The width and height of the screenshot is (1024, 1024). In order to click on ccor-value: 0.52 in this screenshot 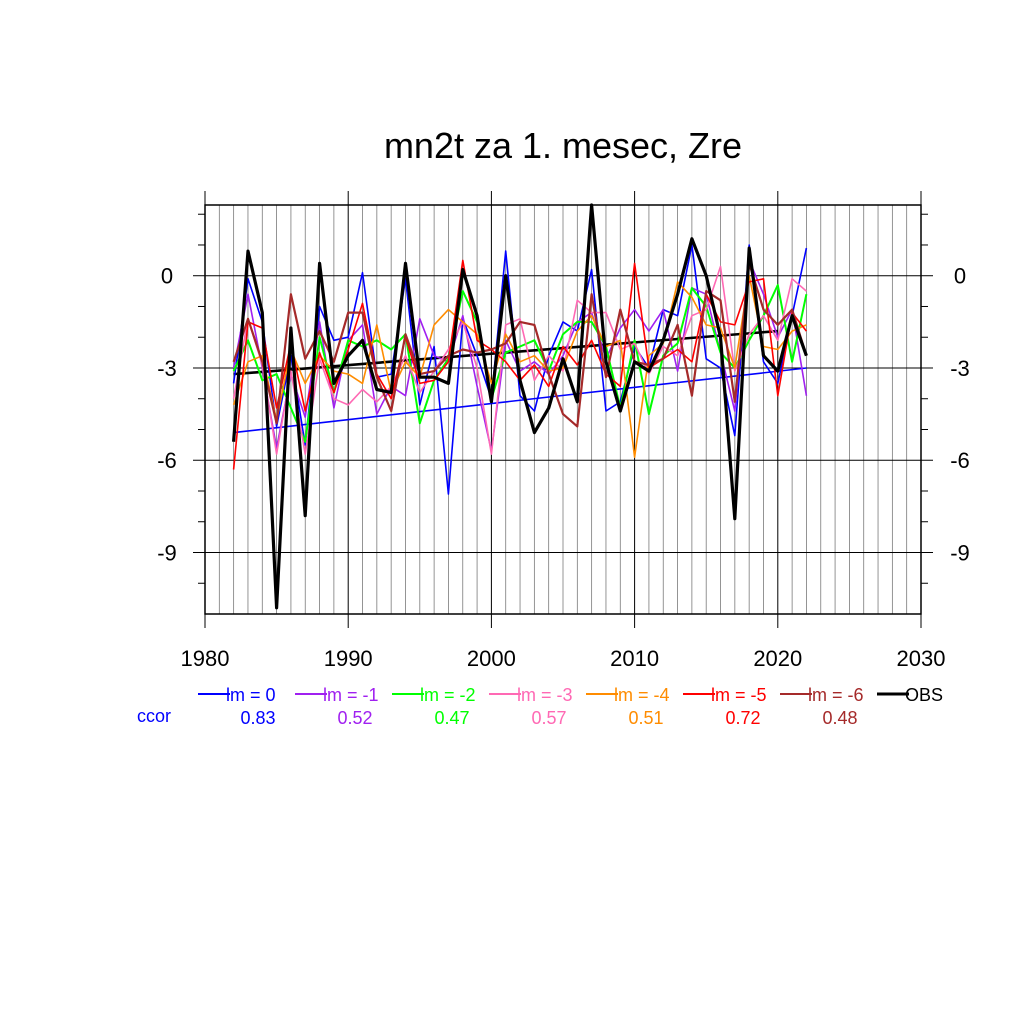, I will do `click(354, 718)`.